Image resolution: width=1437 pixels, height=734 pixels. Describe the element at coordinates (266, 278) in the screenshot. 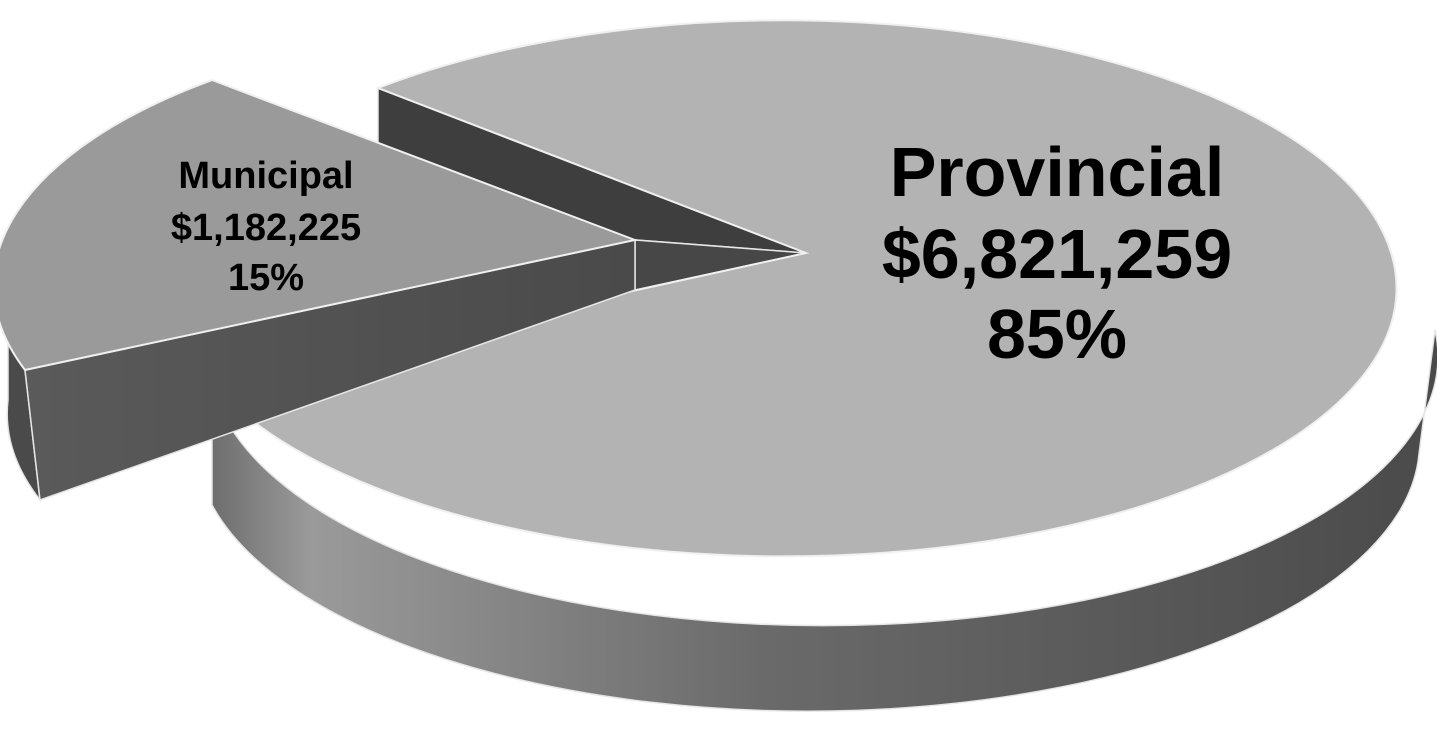

I see `municipal-percent-label: 15%` at that location.